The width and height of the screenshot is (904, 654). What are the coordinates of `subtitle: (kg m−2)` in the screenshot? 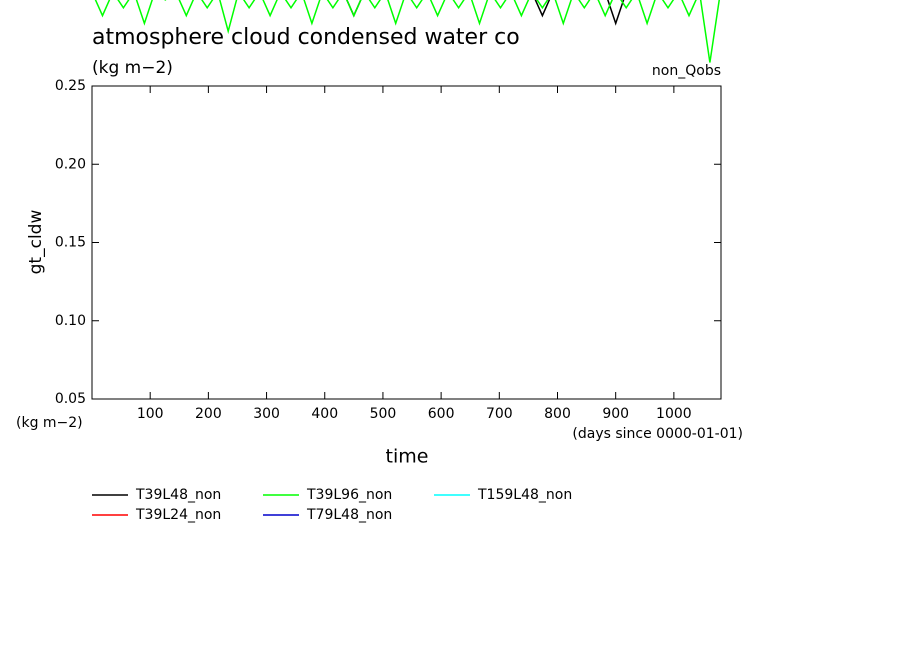 It's located at (132, 68).